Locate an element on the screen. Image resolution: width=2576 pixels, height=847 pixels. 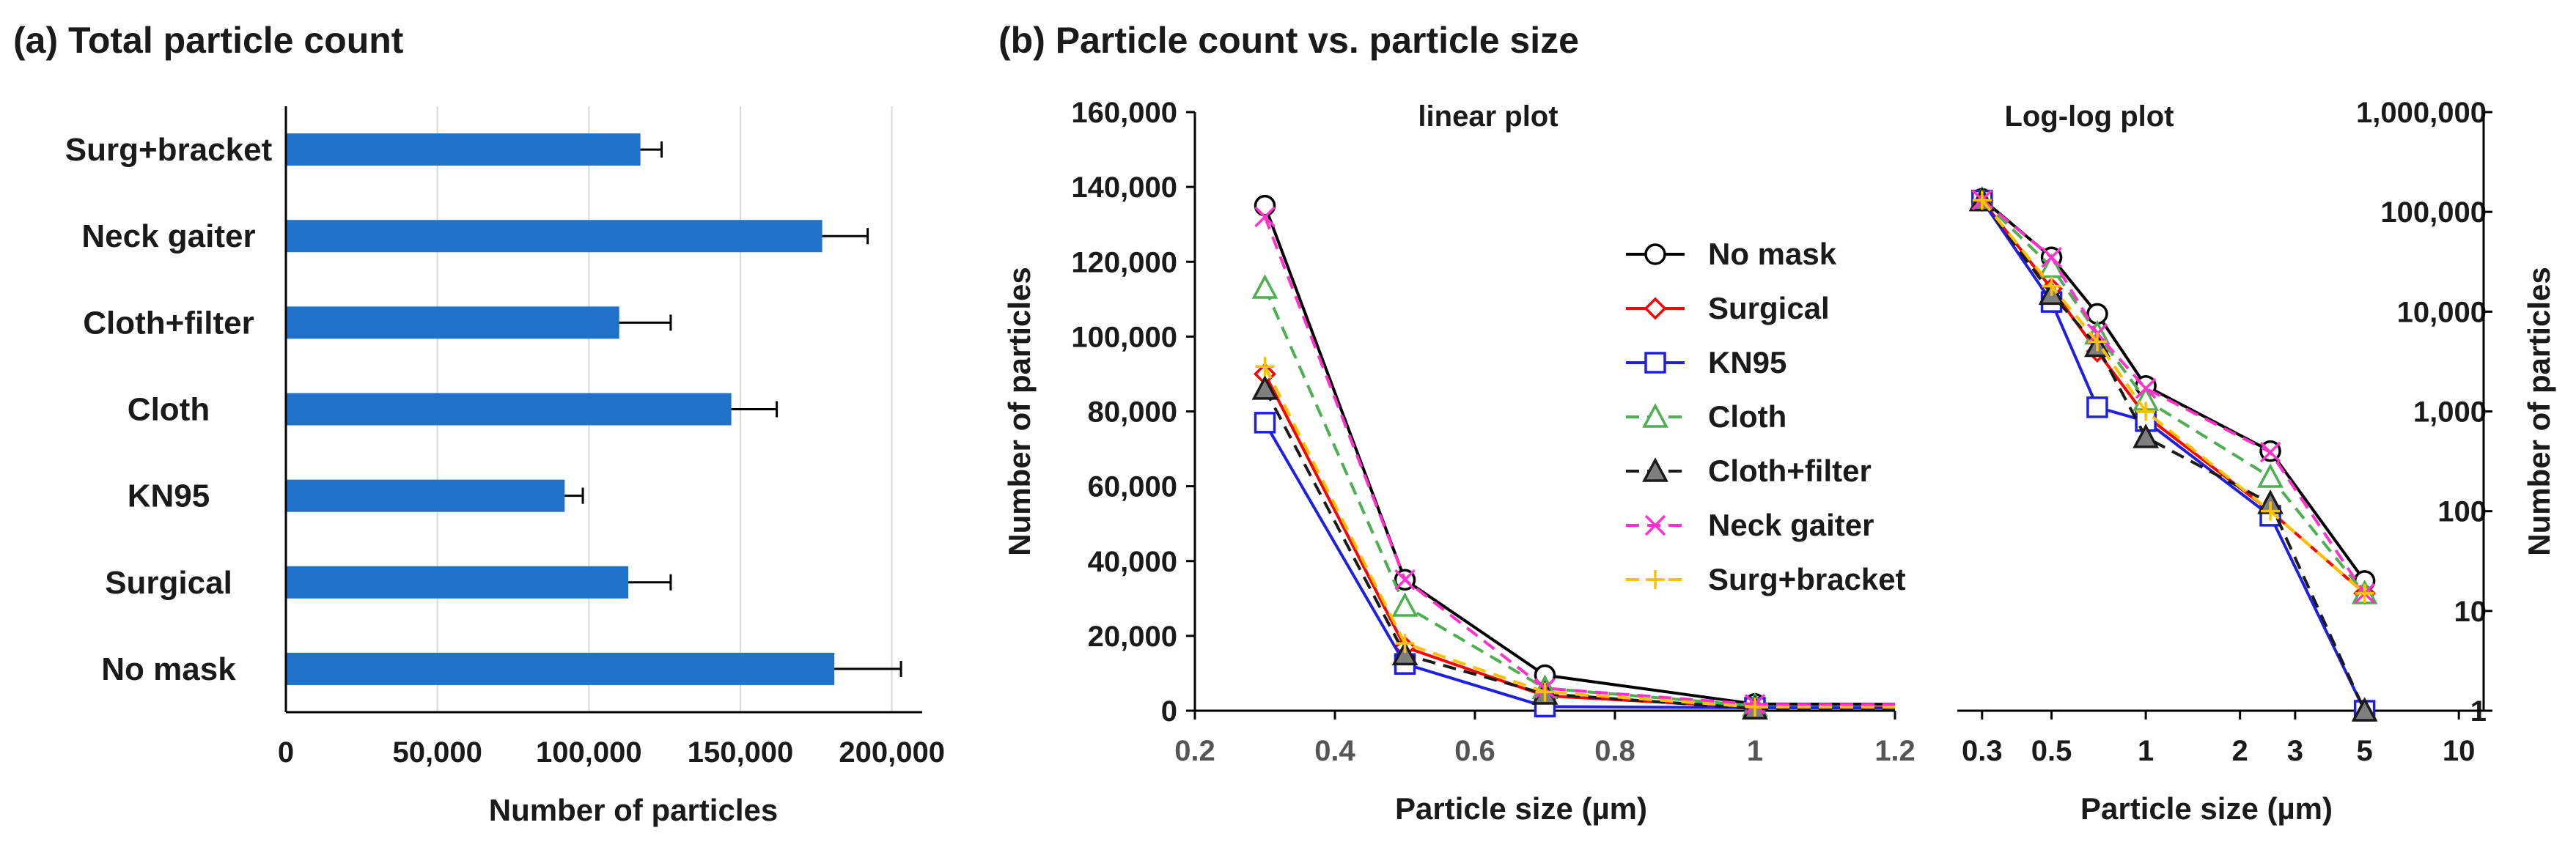
x-tick-label: 0.8 is located at coordinates (1614, 751).